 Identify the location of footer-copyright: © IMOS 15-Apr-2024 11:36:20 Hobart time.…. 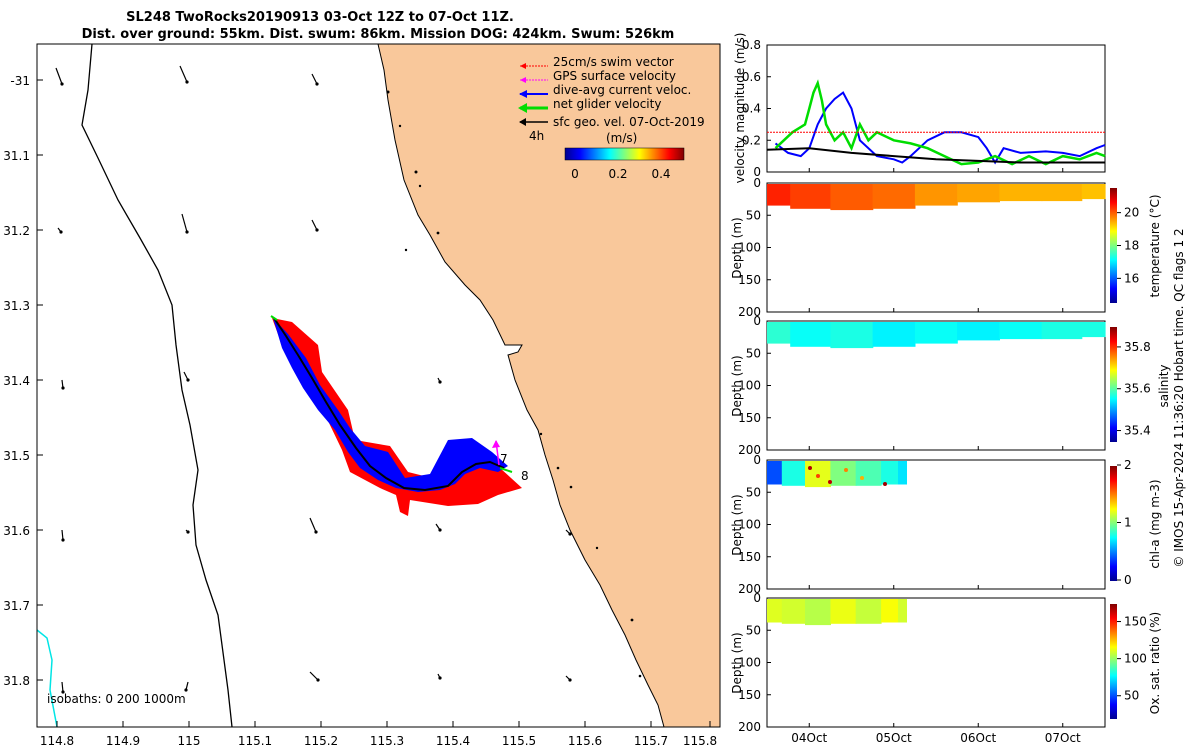
(1179, 397).